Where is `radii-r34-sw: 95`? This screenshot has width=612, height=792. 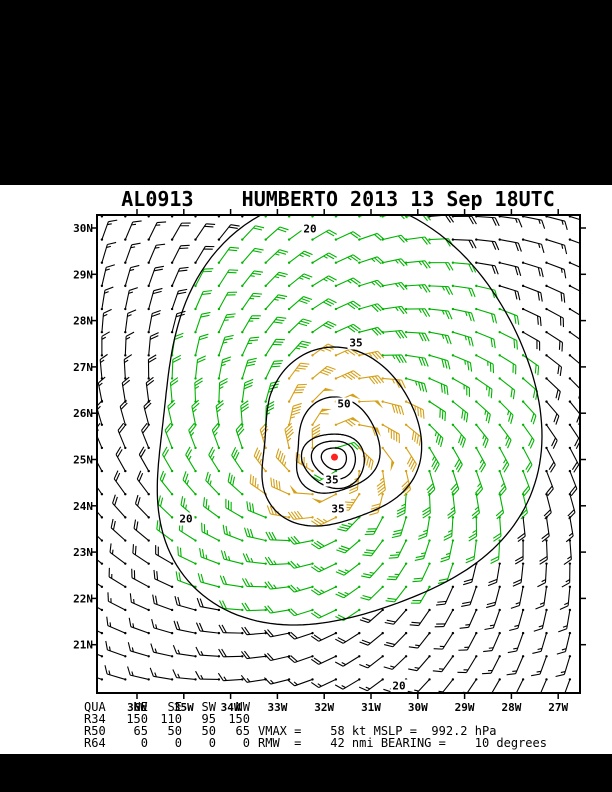
radii-r34-sw: 95 is located at coordinates (208, 719).